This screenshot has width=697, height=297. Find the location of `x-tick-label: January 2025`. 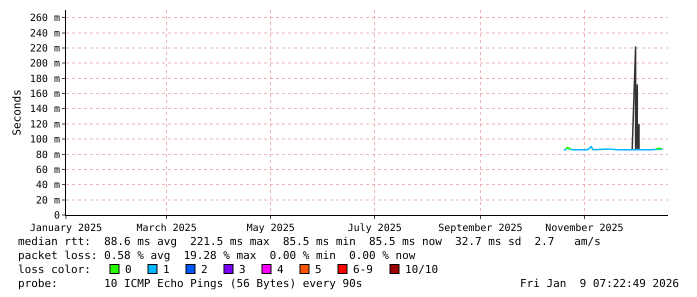

x-tick-label: January 2025 is located at coordinates (66, 228).